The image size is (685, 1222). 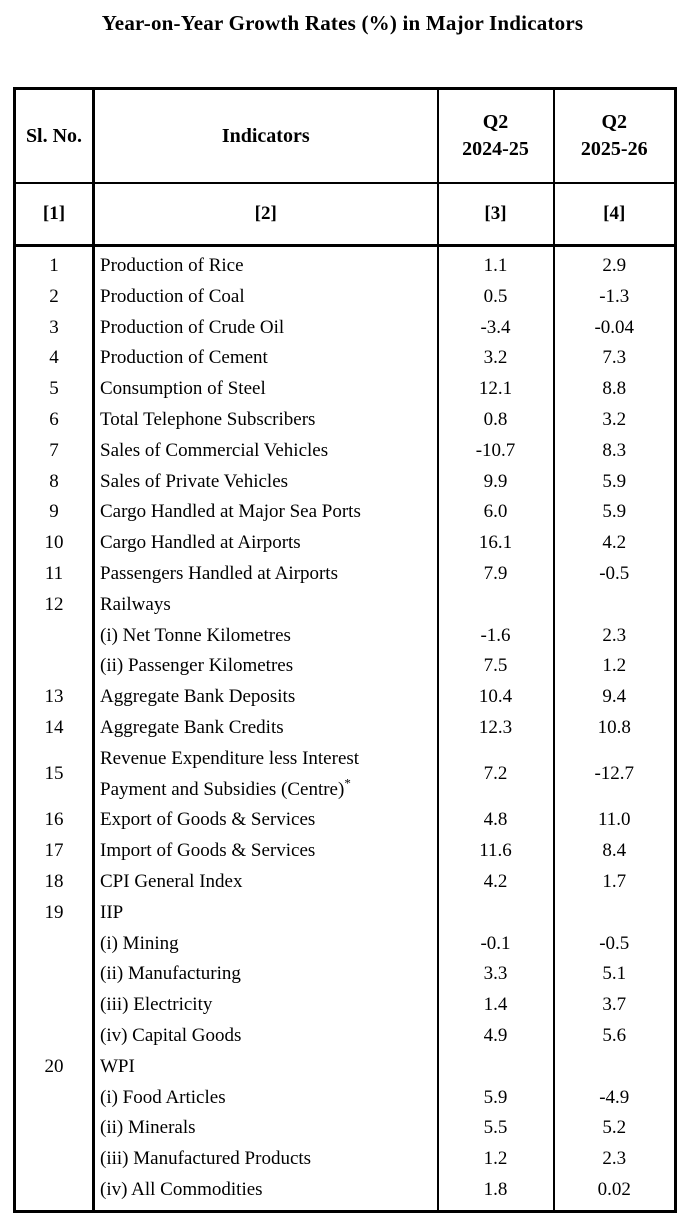 What do you see at coordinates (266, 1036) in the screenshot?
I see `cell-indicator: (iv) Capital Goods` at bounding box center [266, 1036].